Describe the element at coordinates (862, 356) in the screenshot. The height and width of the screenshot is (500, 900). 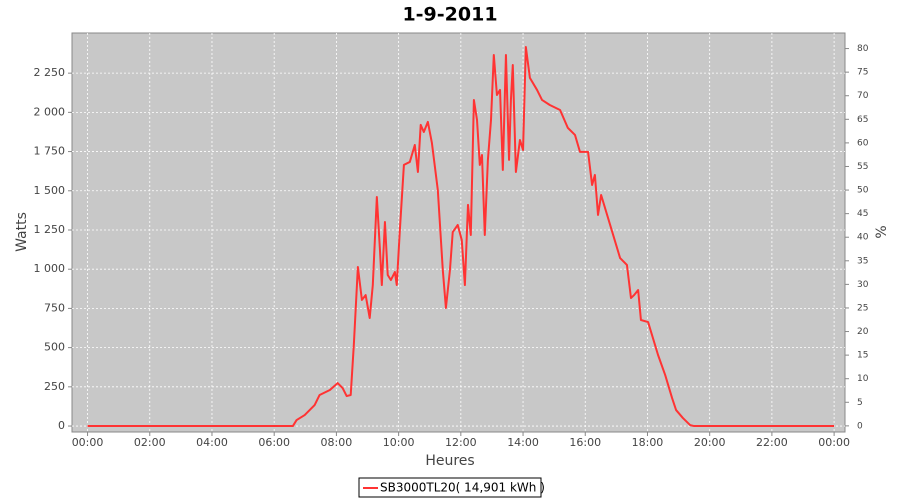
I see `y2-tick-label: 15` at that location.